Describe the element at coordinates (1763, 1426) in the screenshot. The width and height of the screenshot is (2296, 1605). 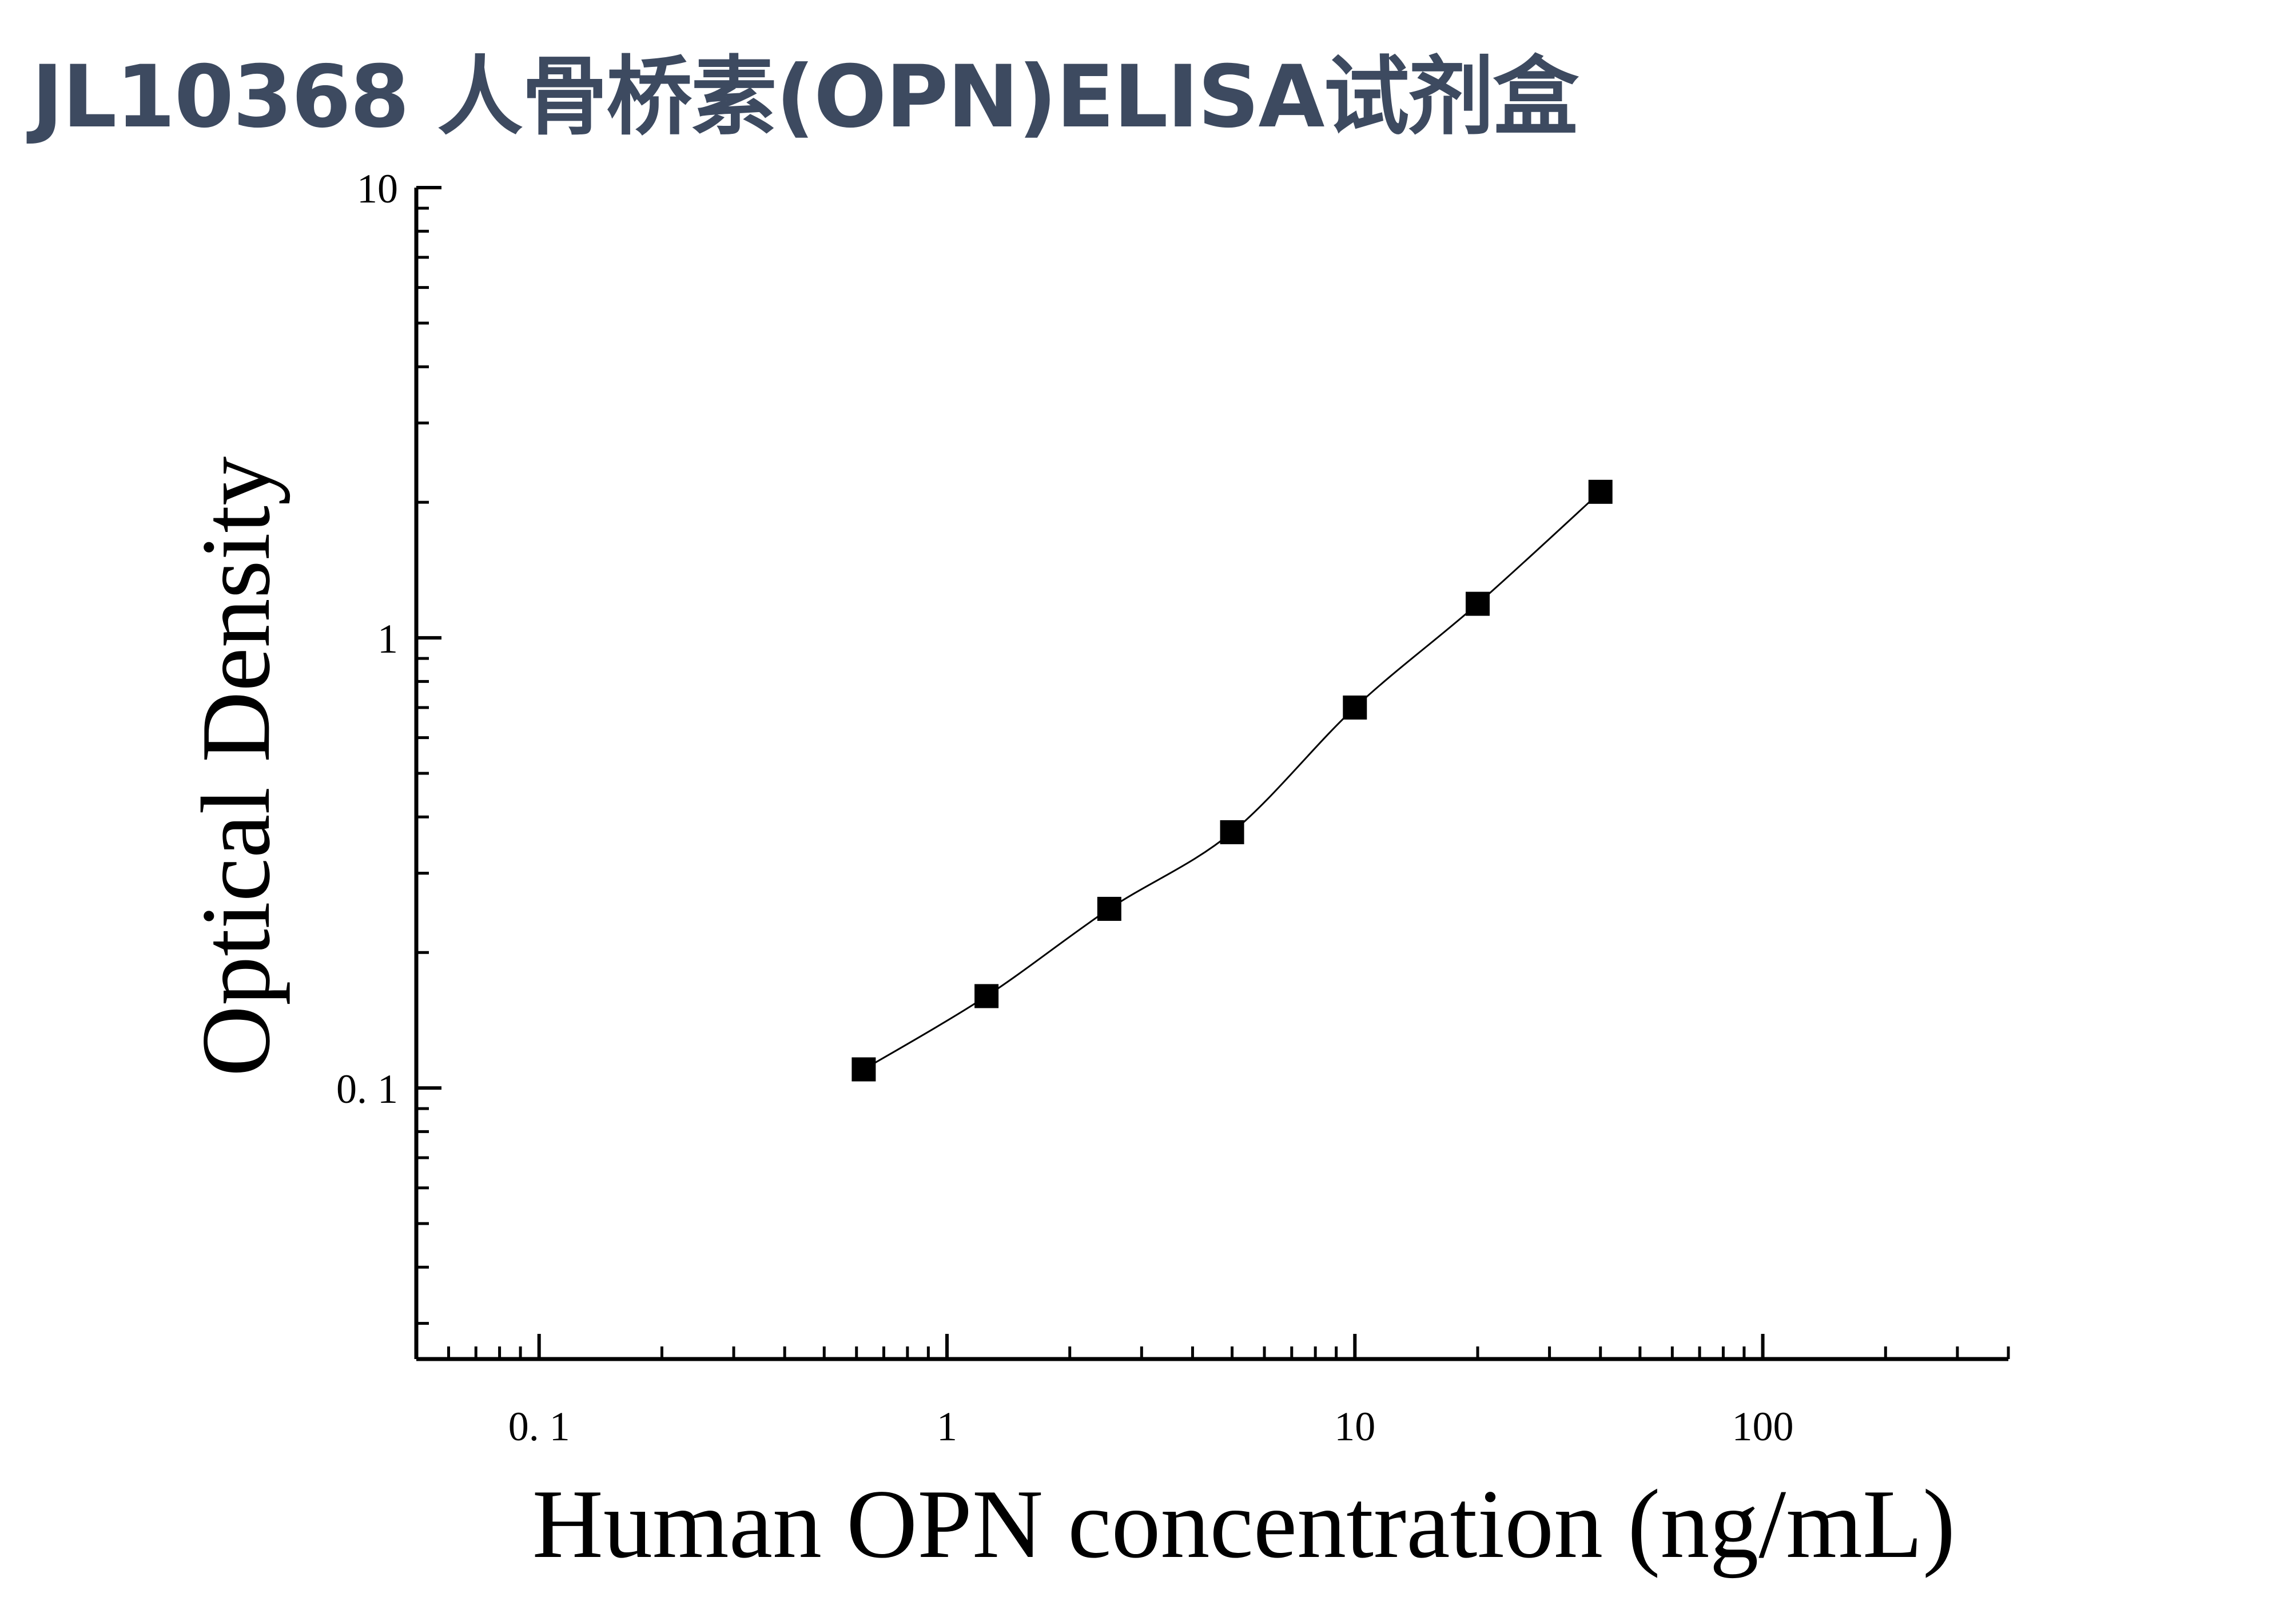
I see `x-tick-label: 100` at that location.